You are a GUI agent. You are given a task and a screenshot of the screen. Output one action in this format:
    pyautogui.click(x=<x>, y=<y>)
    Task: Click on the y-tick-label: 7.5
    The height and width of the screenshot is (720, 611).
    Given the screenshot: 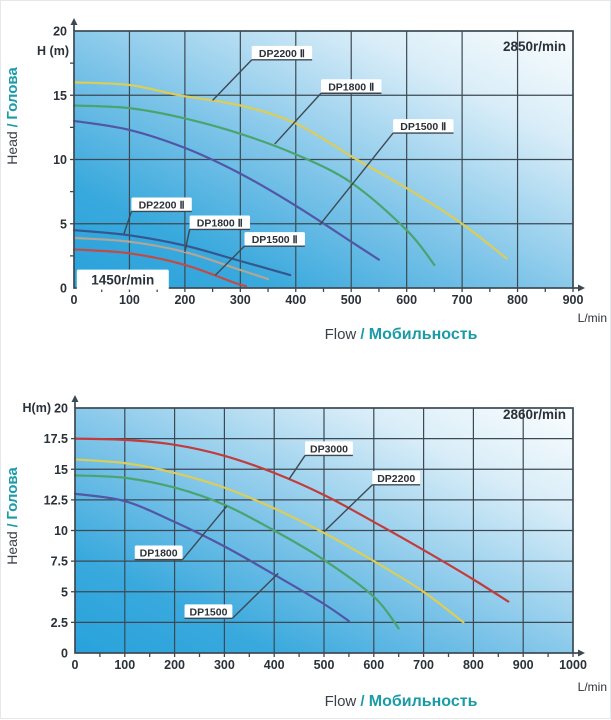 What is the action you would take?
    pyautogui.click(x=59, y=562)
    